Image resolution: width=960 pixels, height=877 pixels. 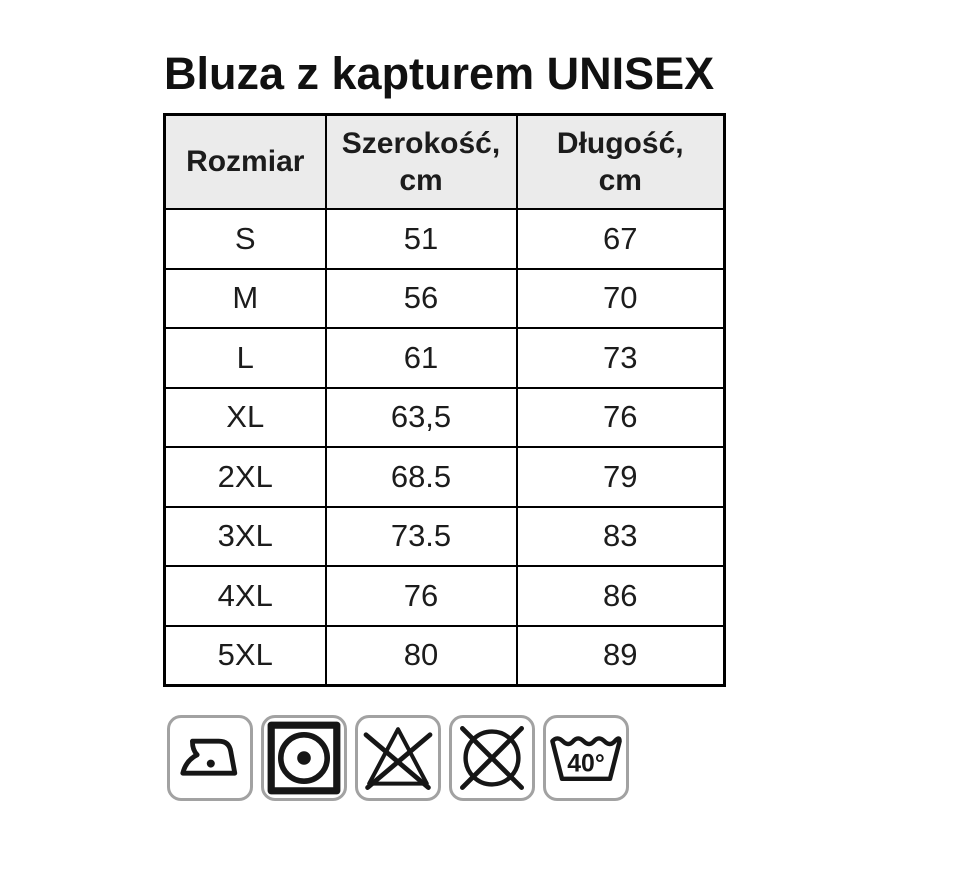 What do you see at coordinates (620, 298) in the screenshot?
I see `length-cell: 70` at bounding box center [620, 298].